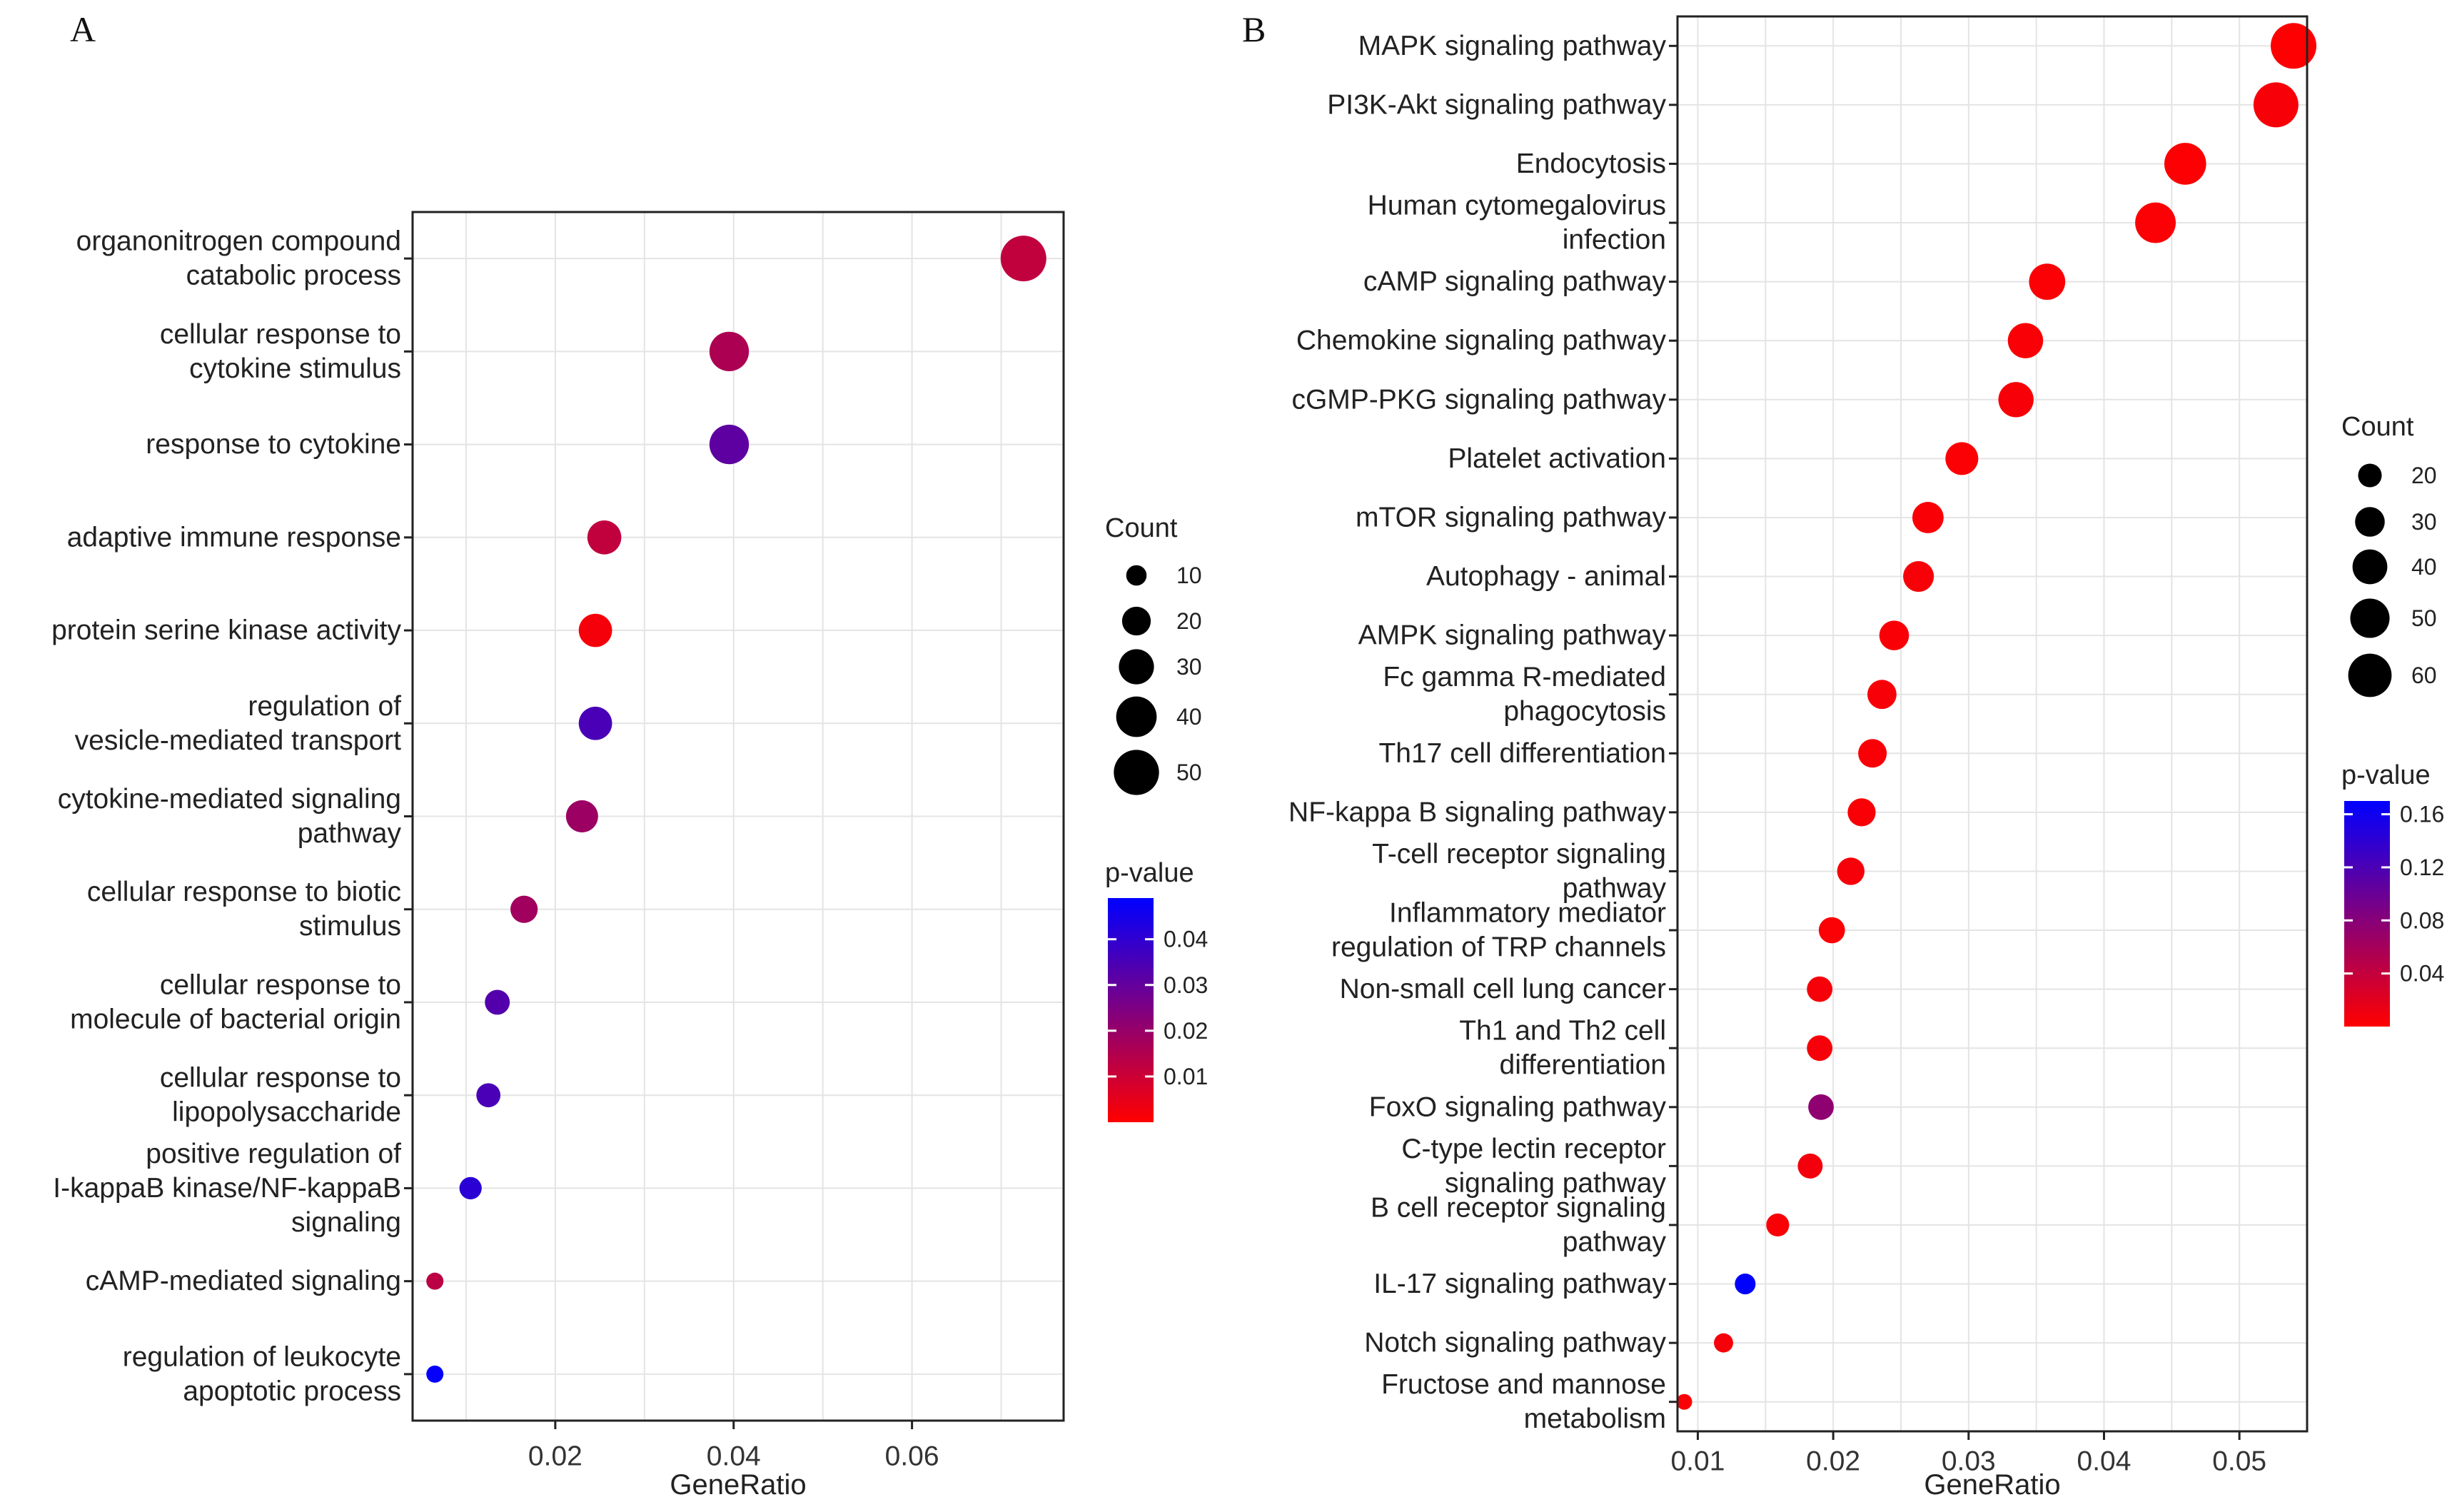  What do you see at coordinates (286, 1112) in the screenshot?
I see `category-label: lipopolysaccharide` at bounding box center [286, 1112].